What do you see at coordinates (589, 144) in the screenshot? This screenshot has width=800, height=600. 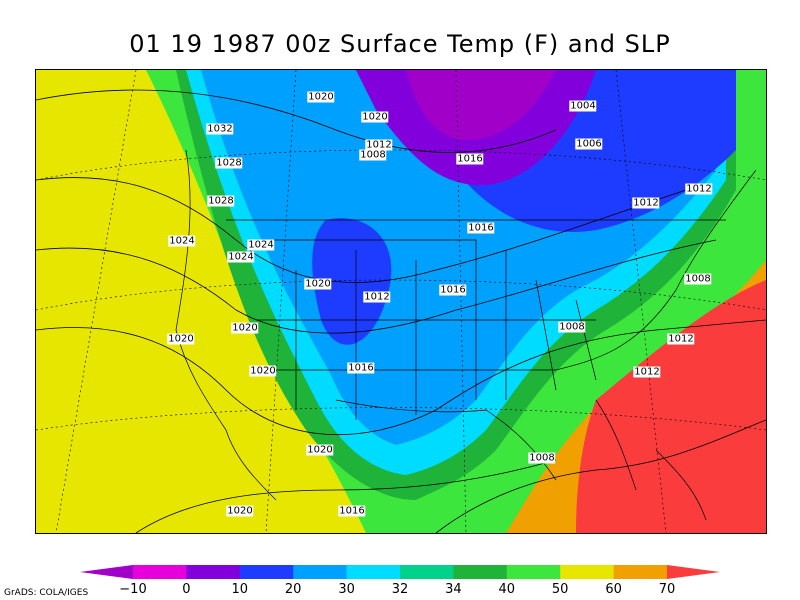 I see `isobar-label: 1006` at bounding box center [589, 144].